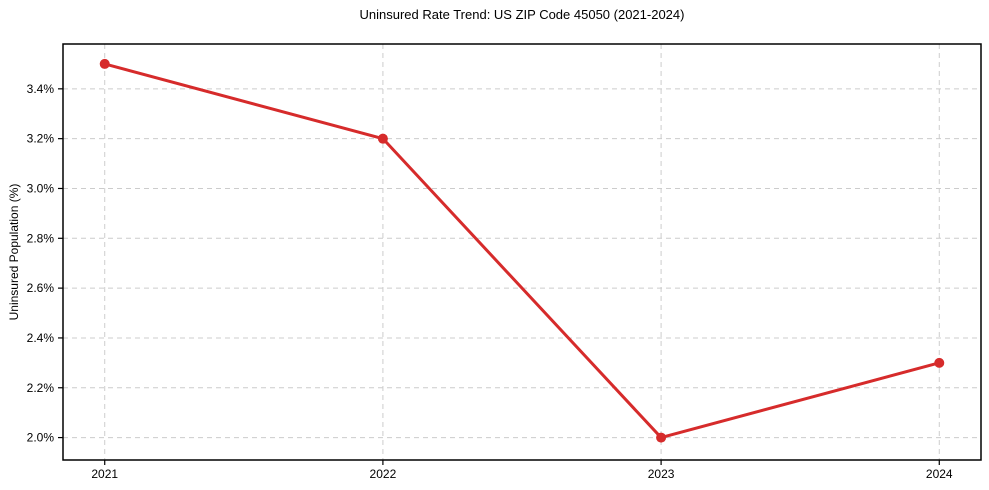 The width and height of the screenshot is (989, 490). Describe the element at coordinates (939, 474) in the screenshot. I see `x-tick-label: 2024` at that location.